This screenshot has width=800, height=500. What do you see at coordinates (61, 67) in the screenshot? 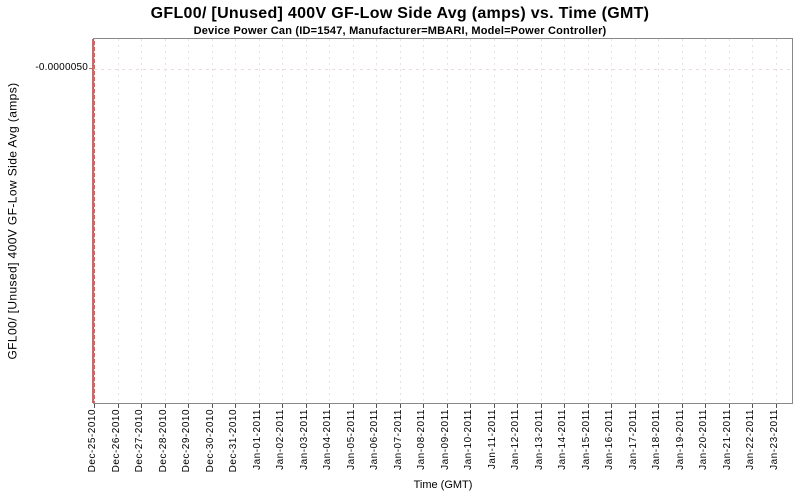
I see `y-axis-tick-label: -0.0000050` at bounding box center [61, 67].